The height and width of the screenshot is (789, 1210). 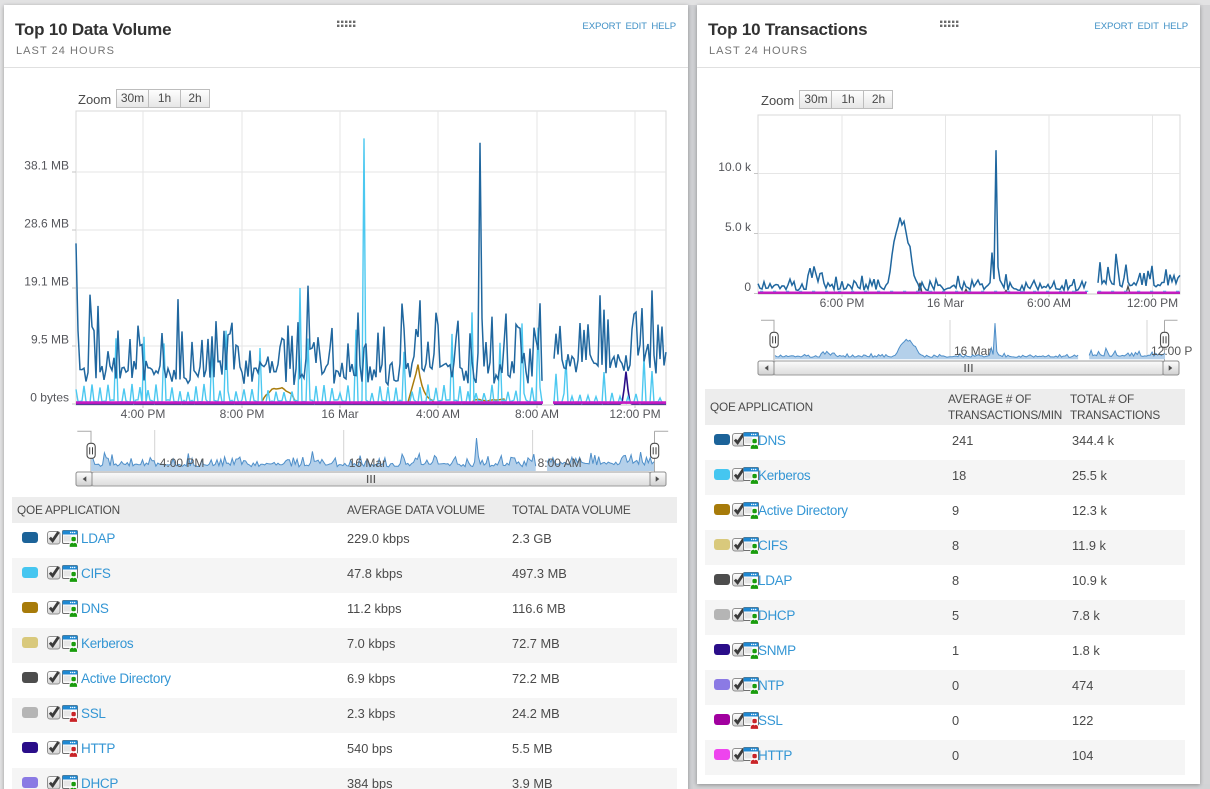 I want to click on svg-text: 4:00 AM, so click(x=438, y=414).